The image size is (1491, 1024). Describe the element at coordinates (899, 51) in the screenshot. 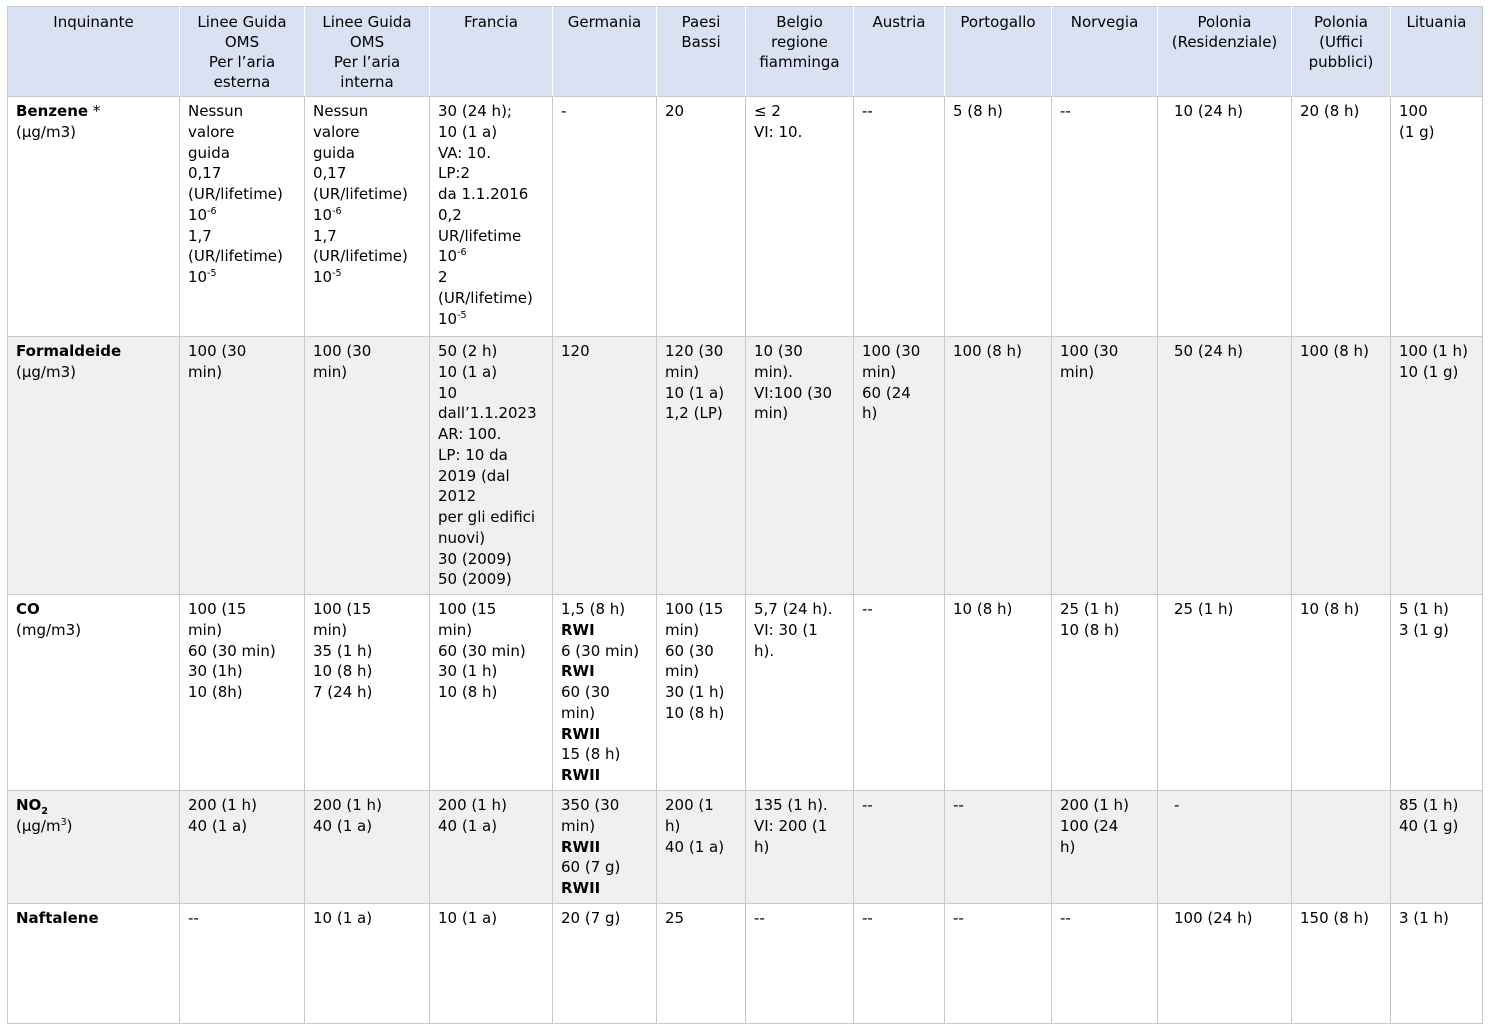

I see `column-header-austria: Austria` at that location.